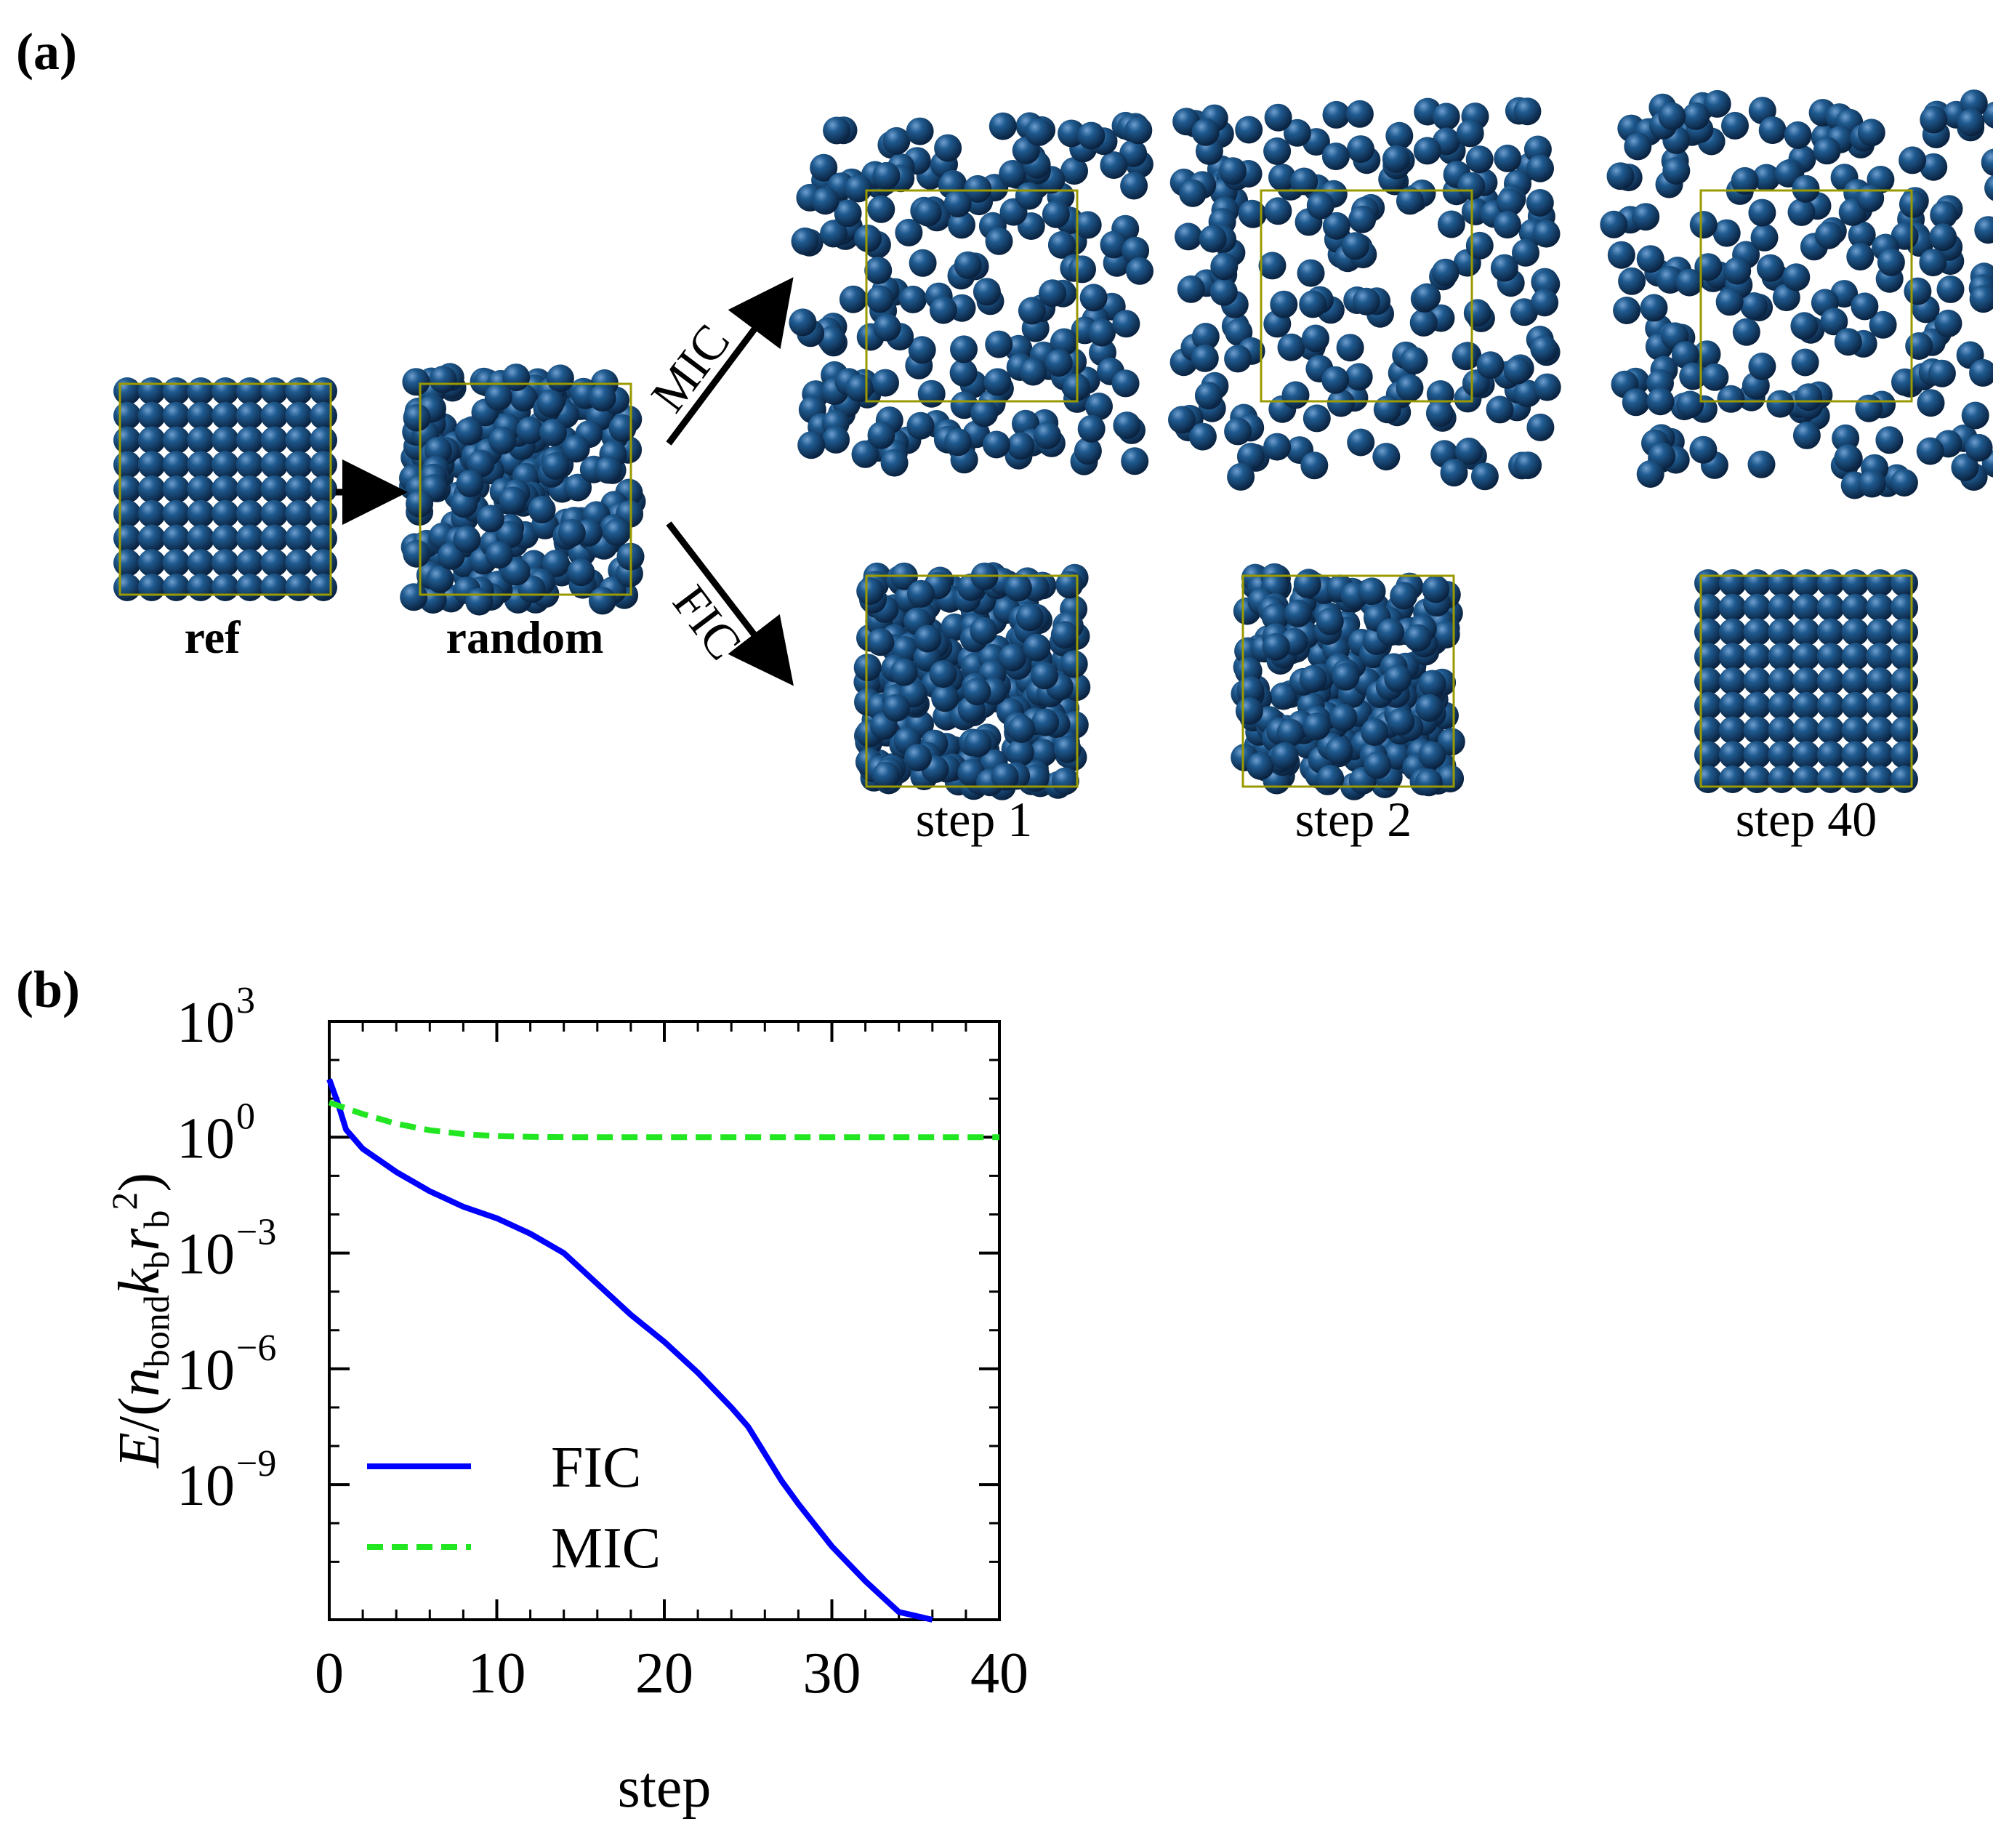  I want to click on y-tick-label: 10, so click(206, 1023).